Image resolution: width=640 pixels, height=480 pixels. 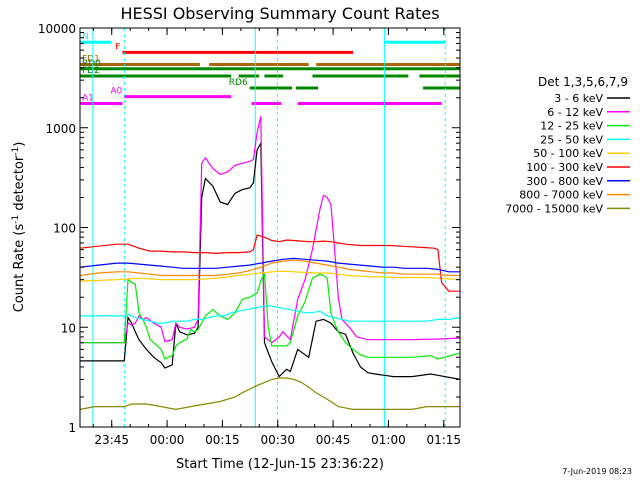 What do you see at coordinates (91, 60) in the screenshot?
I see `flag-label-fd1: FD1` at bounding box center [91, 60].